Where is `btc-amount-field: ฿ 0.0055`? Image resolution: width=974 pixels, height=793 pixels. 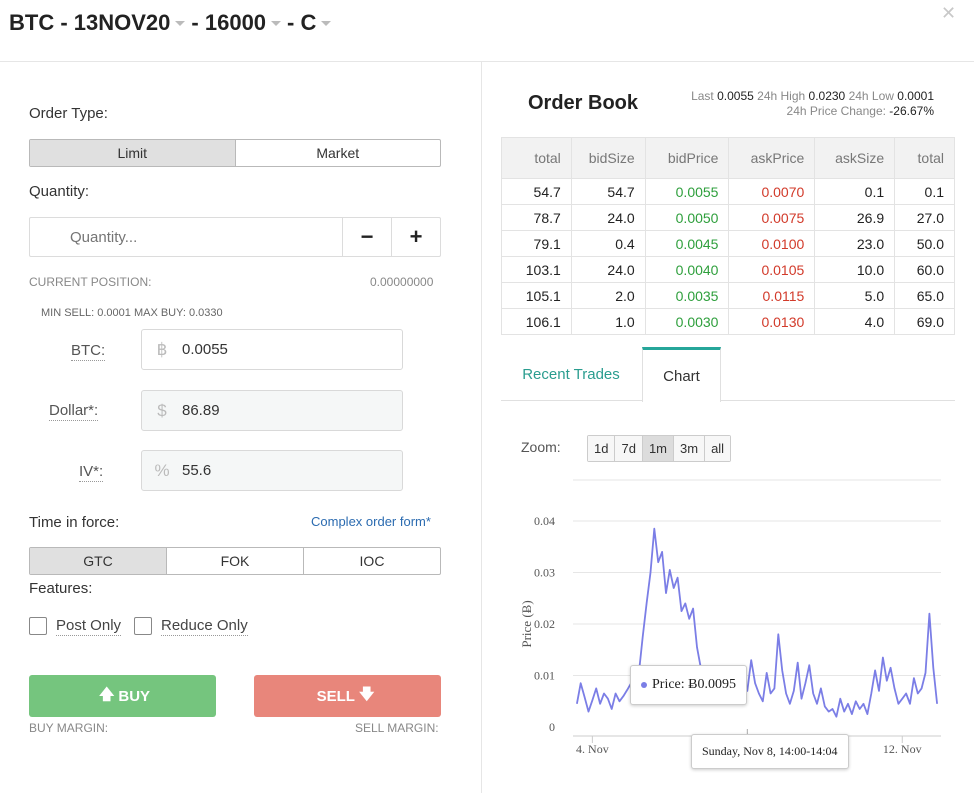
btc-amount-field: ฿ 0.0055 is located at coordinates (272, 349).